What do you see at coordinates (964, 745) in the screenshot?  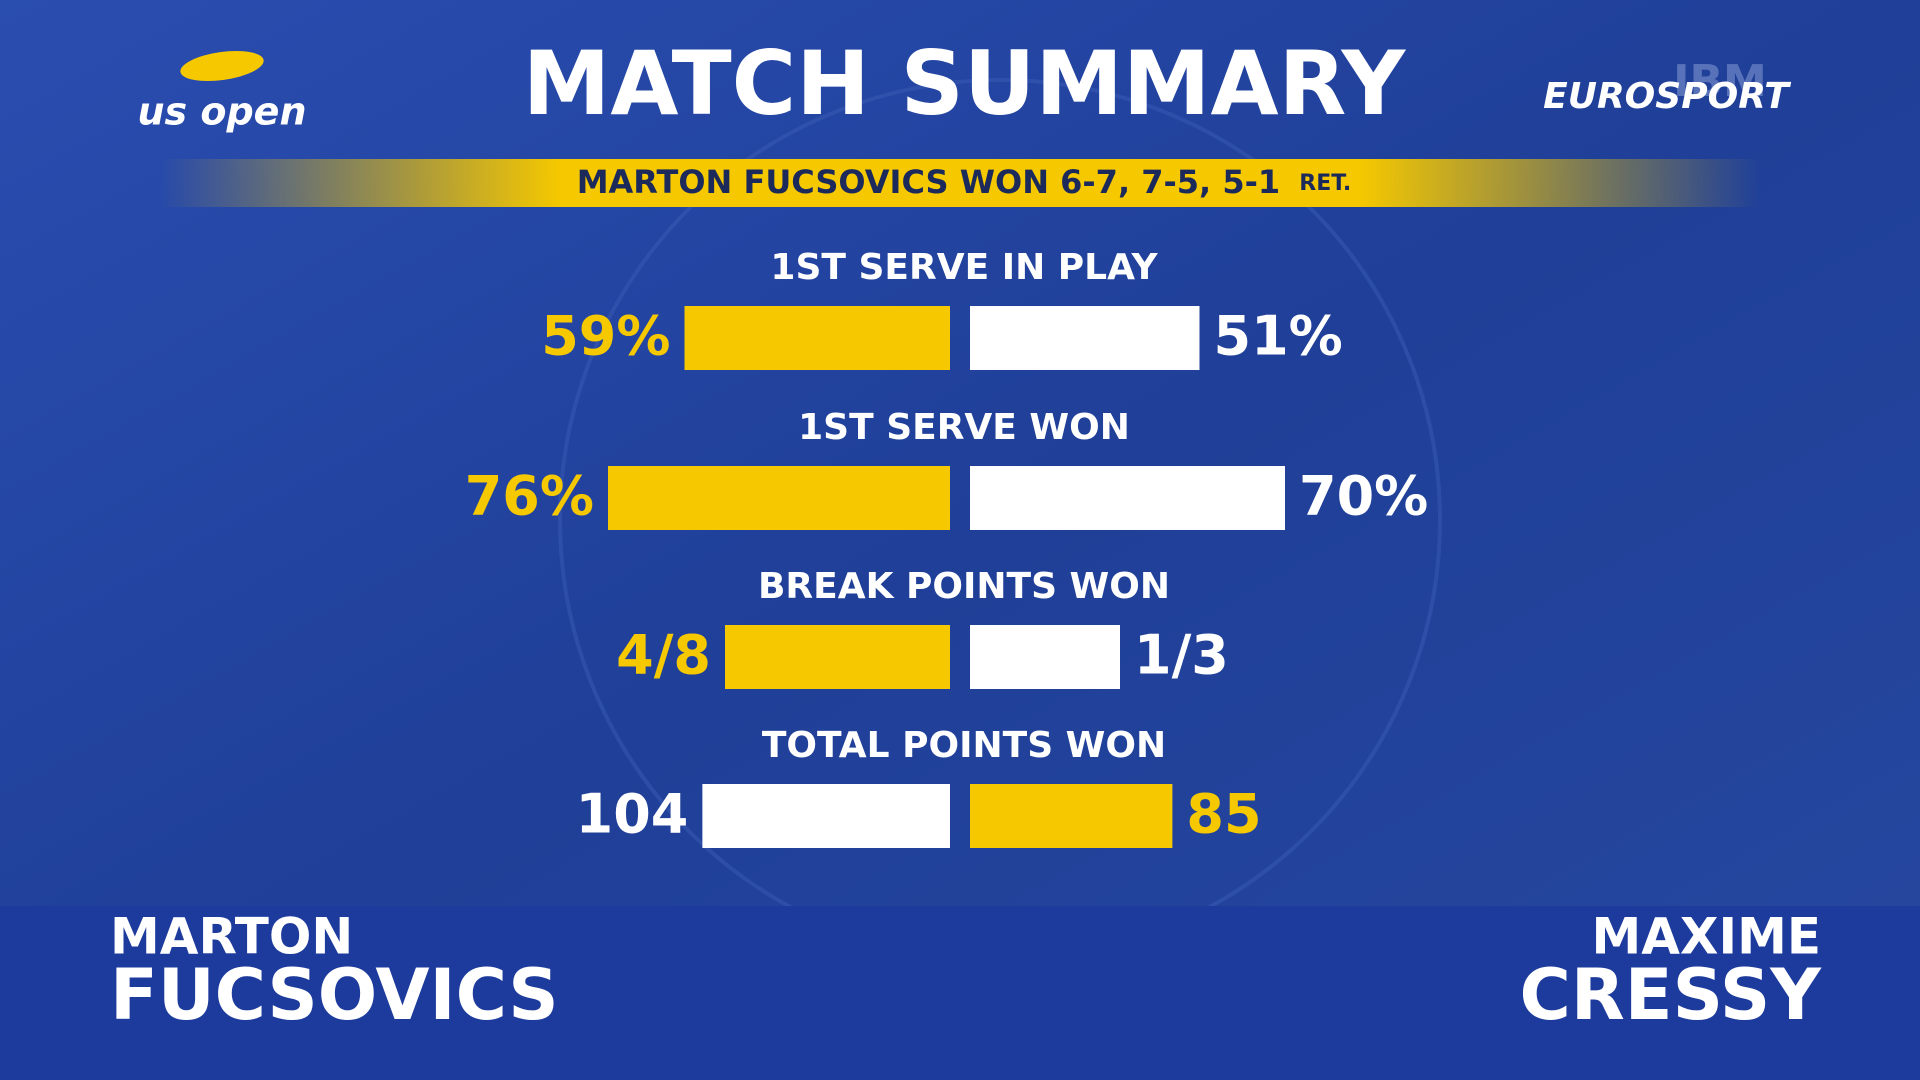 I see `stat-label: TOTAL POINTS WON` at bounding box center [964, 745].